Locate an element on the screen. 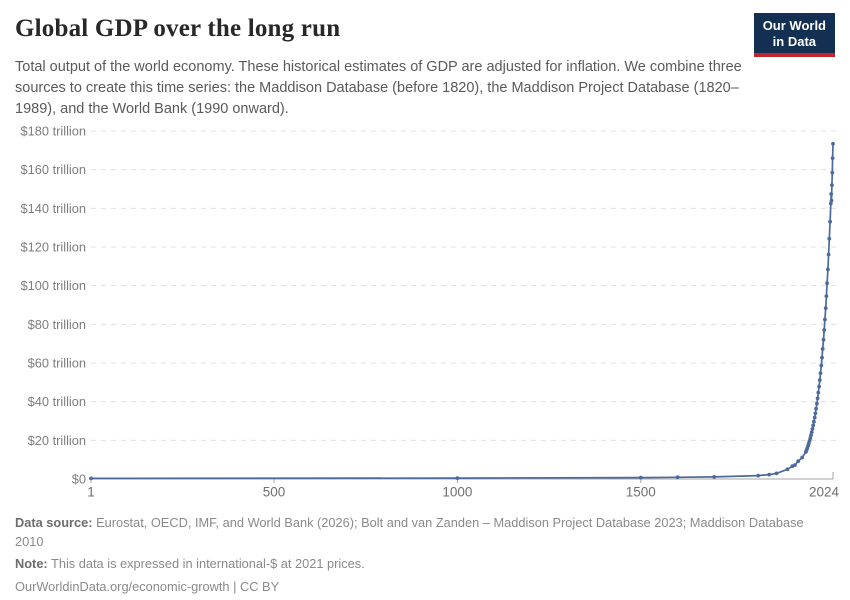  x-axis-label: 500 is located at coordinates (274, 492).